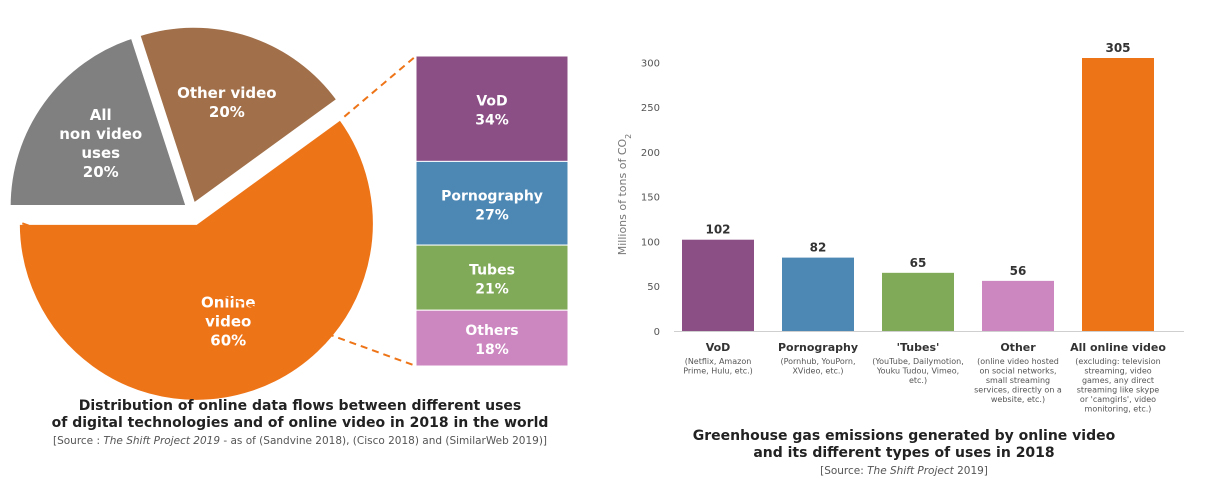  Describe the element at coordinates (1018, 347) in the screenshot. I see `bar-category-label: Other` at that location.